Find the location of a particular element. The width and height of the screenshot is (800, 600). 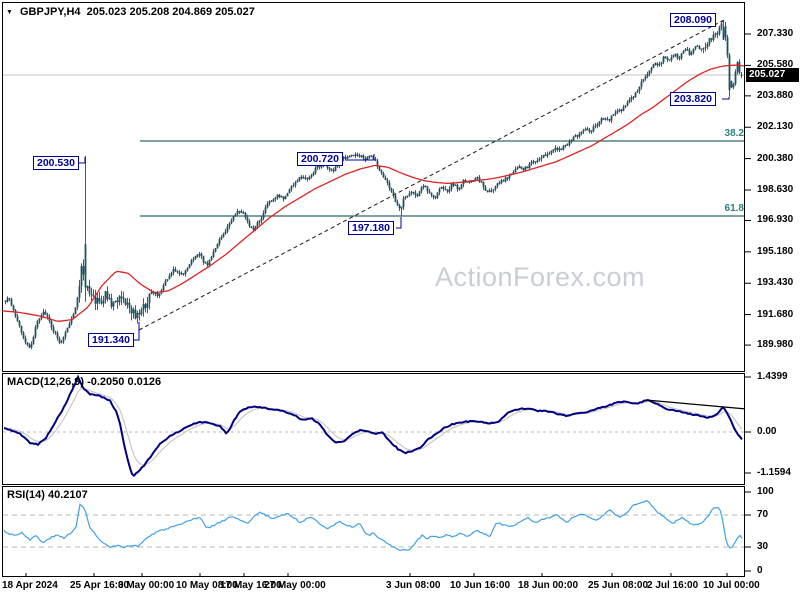

price-axis-label: 191.680 is located at coordinates (775, 314).